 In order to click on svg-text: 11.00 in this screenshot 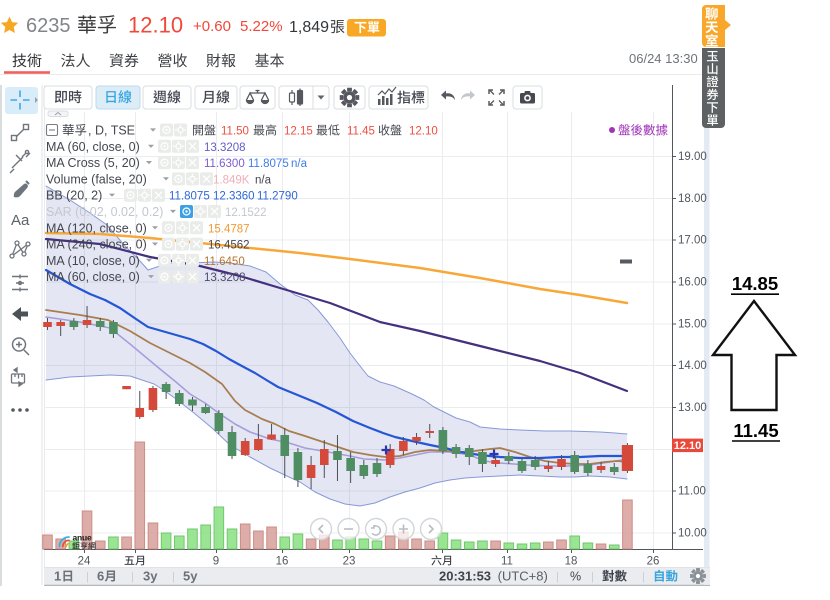, I will do `click(692, 492)`.